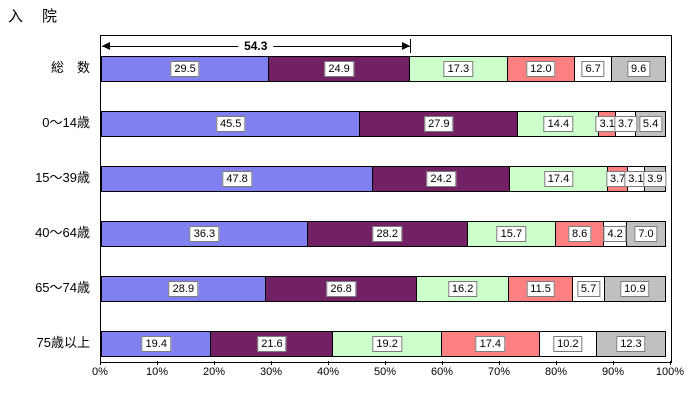 The height and width of the screenshot is (402, 689). I want to click on value-label: 12.3, so click(631, 344).